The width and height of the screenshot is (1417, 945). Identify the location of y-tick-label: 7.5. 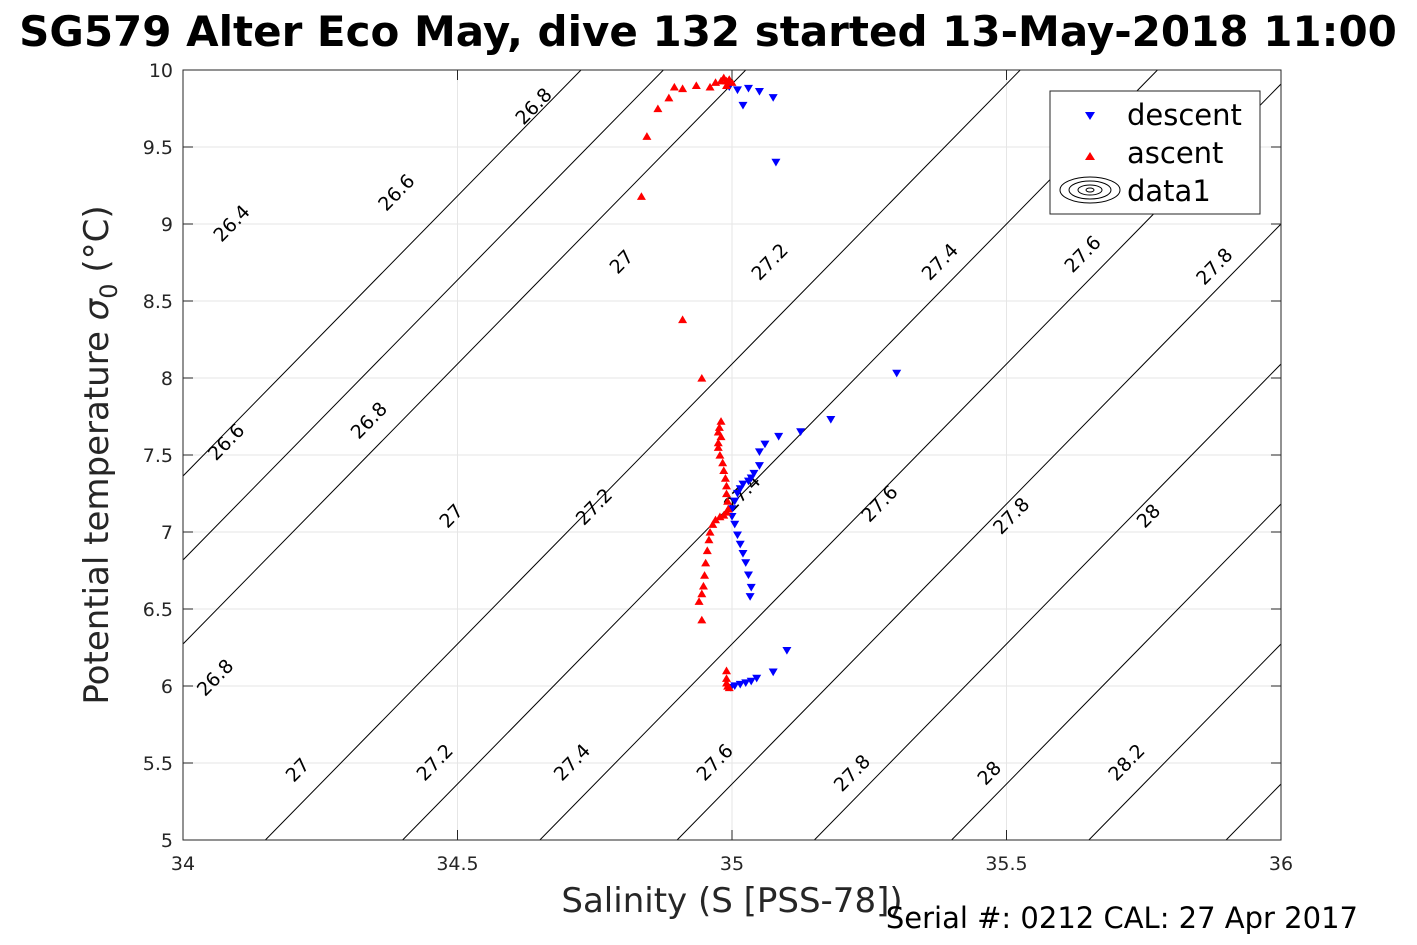
(158, 456).